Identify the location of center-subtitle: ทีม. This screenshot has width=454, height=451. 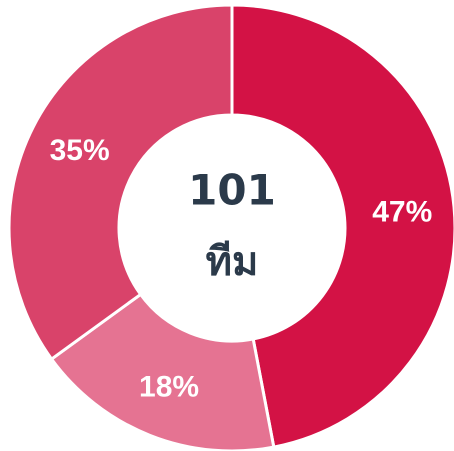
(232, 262).